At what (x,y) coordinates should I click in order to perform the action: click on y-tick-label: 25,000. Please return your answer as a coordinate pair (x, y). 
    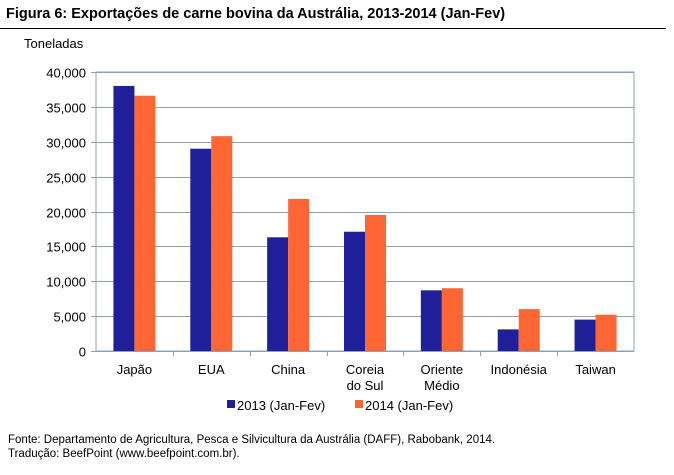
    Looking at the image, I should click on (66, 178).